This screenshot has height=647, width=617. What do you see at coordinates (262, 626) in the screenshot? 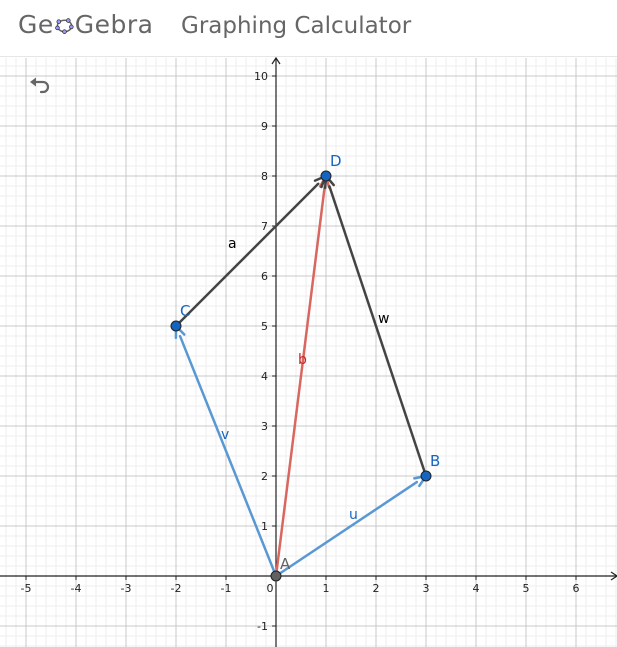
I see `y-tick-label: -1` at bounding box center [262, 626].